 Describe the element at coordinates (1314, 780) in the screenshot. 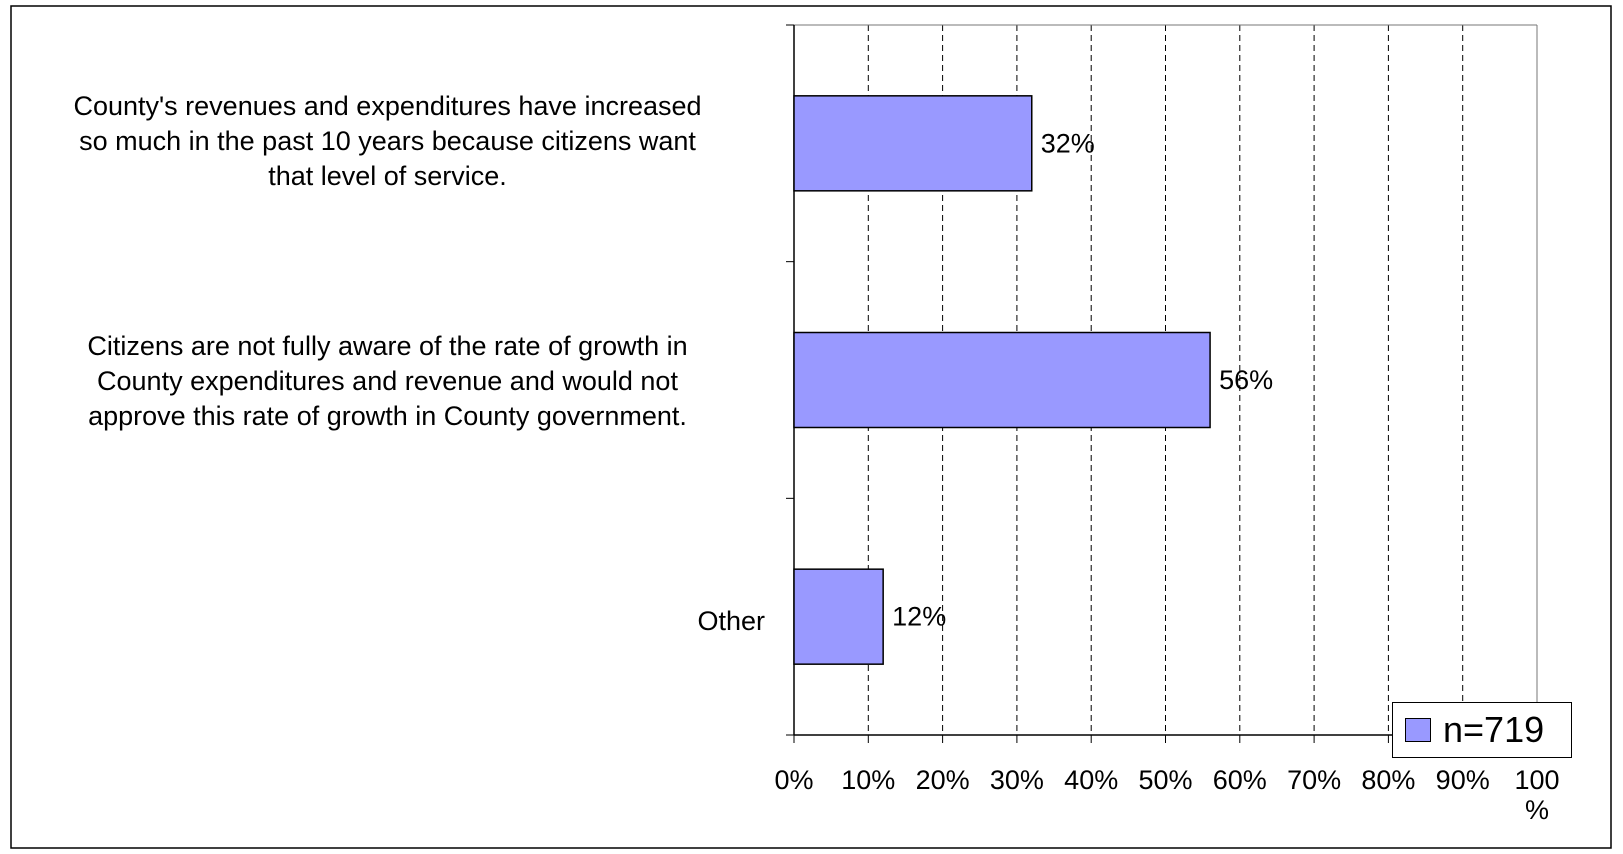

I see `x-tick-label-7: 70%` at that location.